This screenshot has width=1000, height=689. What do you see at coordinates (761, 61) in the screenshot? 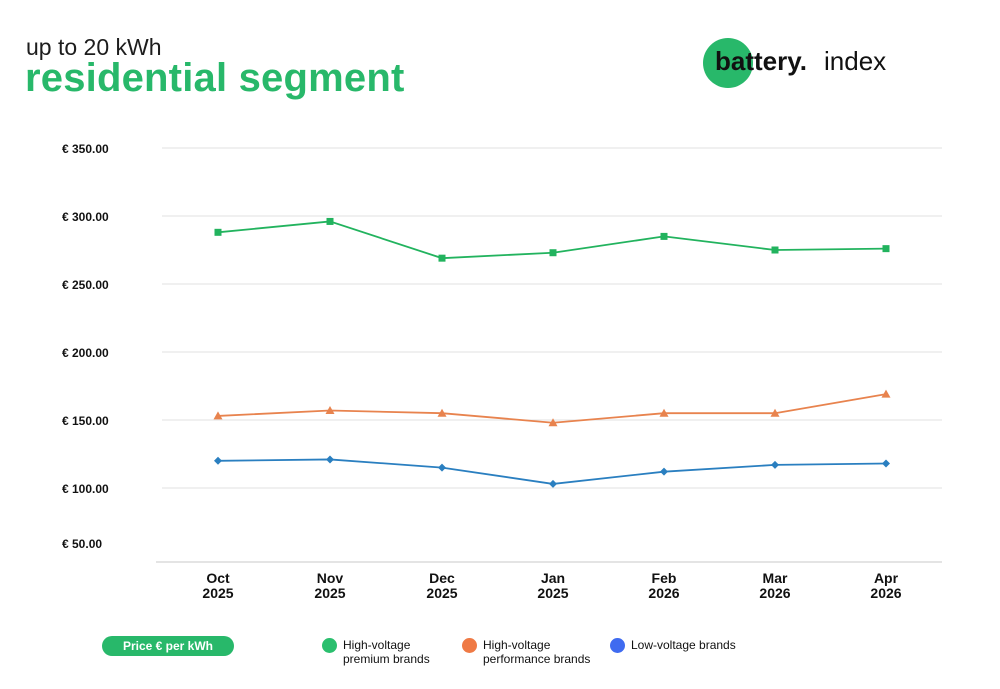
I see `logo-brand-text: battery.` at bounding box center [761, 61].